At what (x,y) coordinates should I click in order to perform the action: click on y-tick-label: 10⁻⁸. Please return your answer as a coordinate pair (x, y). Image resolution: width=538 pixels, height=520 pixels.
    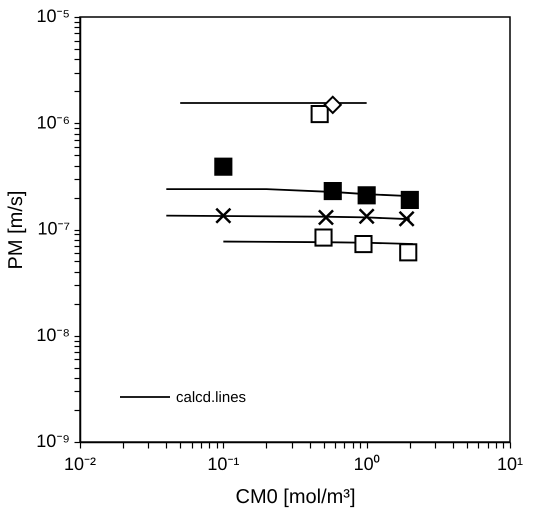
    Looking at the image, I should click on (53, 334).